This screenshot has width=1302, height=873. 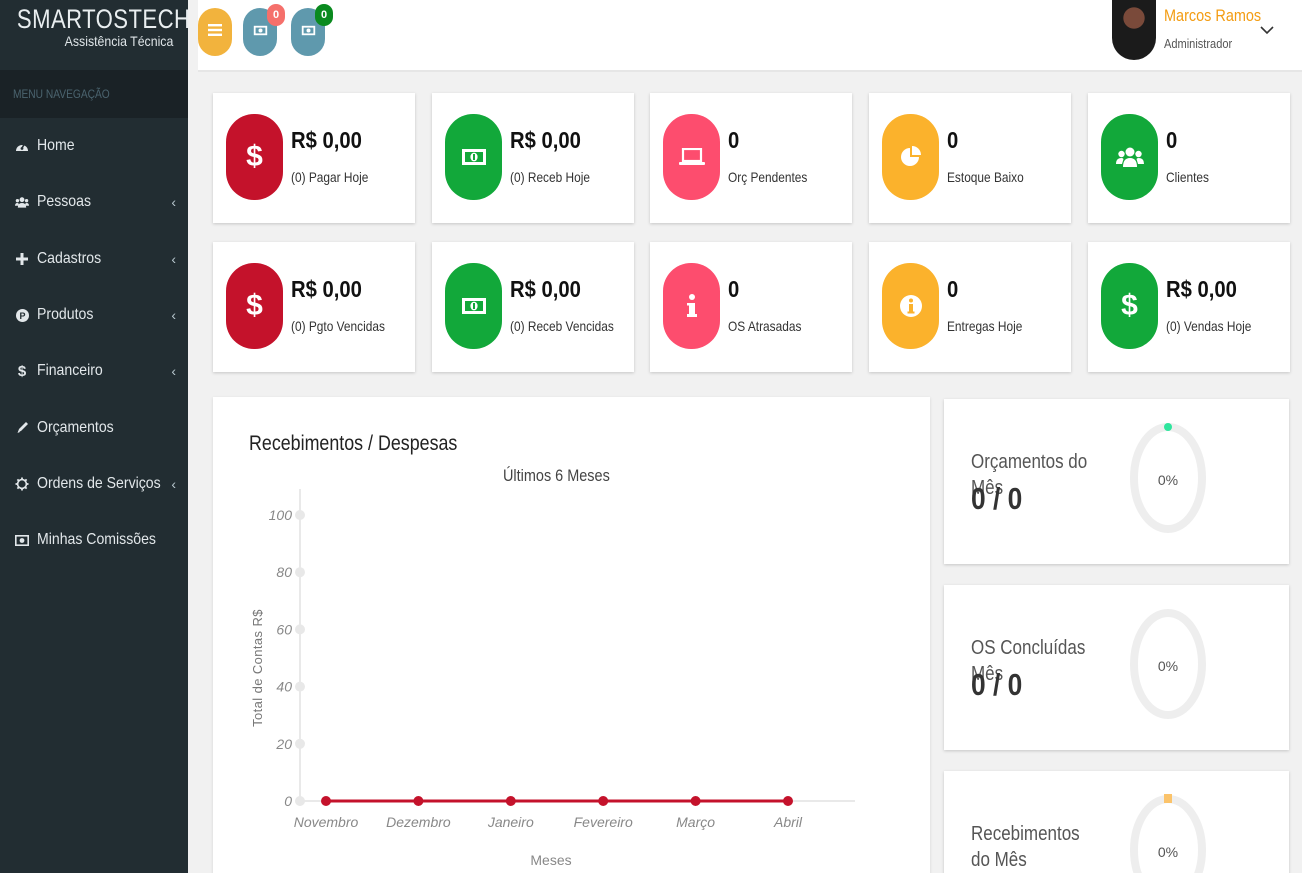 I want to click on x-tick-label: Abril, so click(x=788, y=822).